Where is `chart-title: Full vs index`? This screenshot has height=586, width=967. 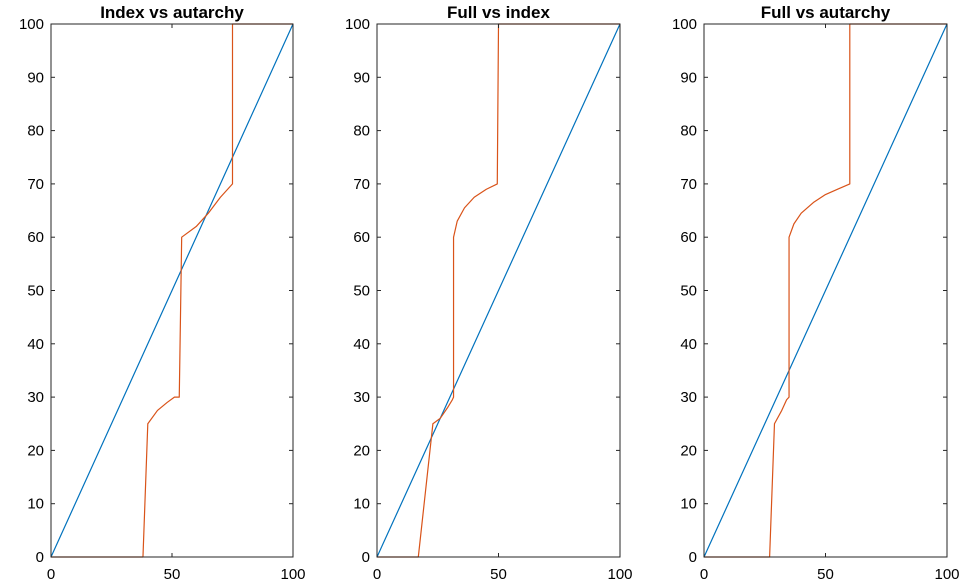
chart-title: Full vs index is located at coordinates (499, 12).